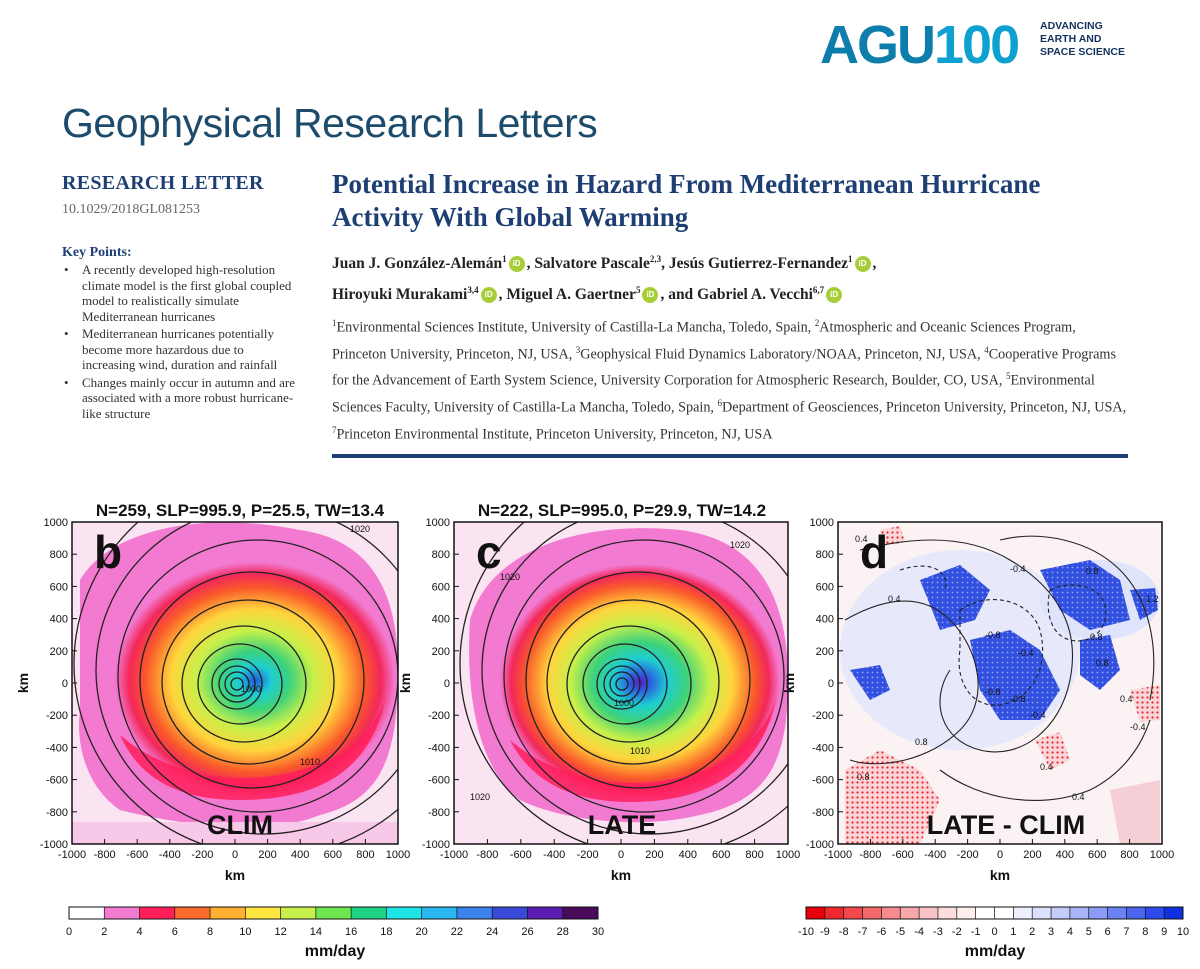  I want to click on author-affiliation-index: 3,4, so click(473, 290).